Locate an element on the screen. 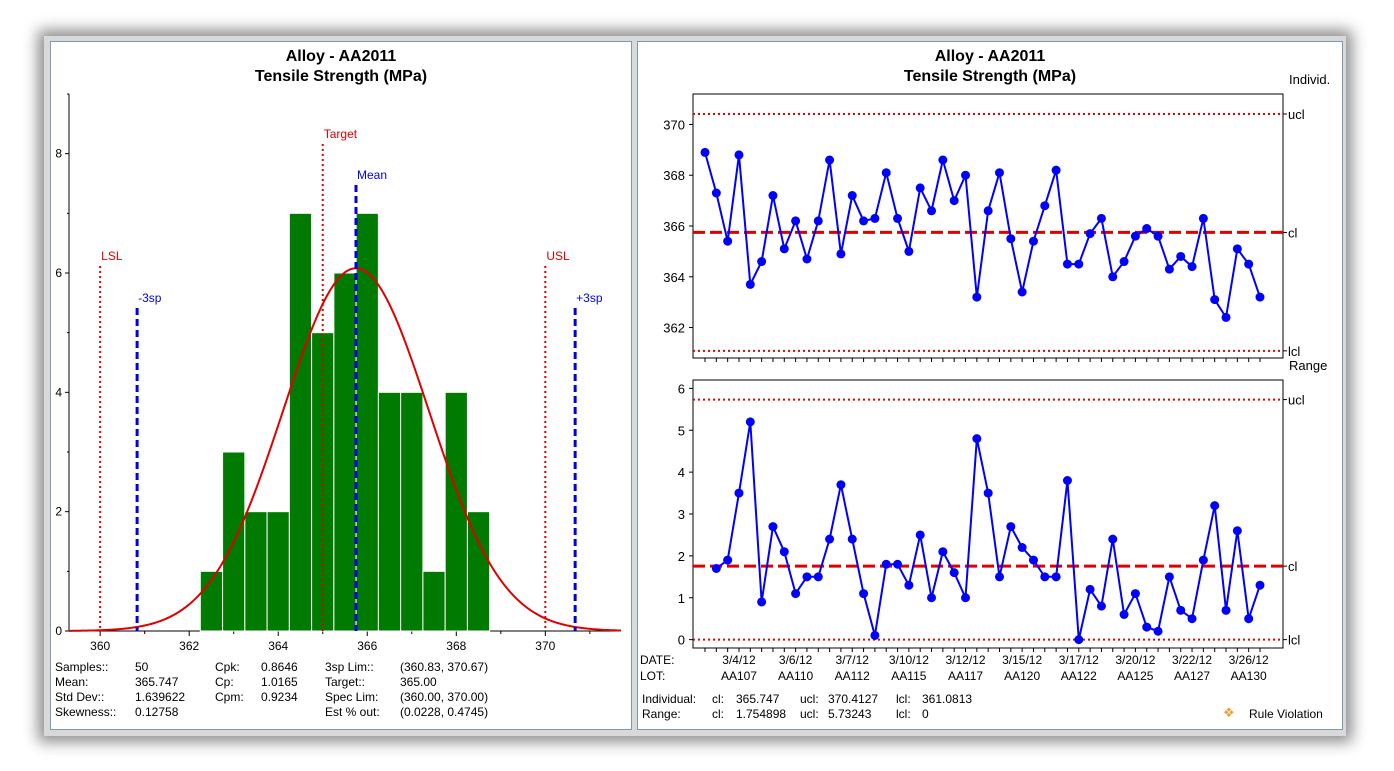  control-limit-label: cl is located at coordinates (1293, 232).